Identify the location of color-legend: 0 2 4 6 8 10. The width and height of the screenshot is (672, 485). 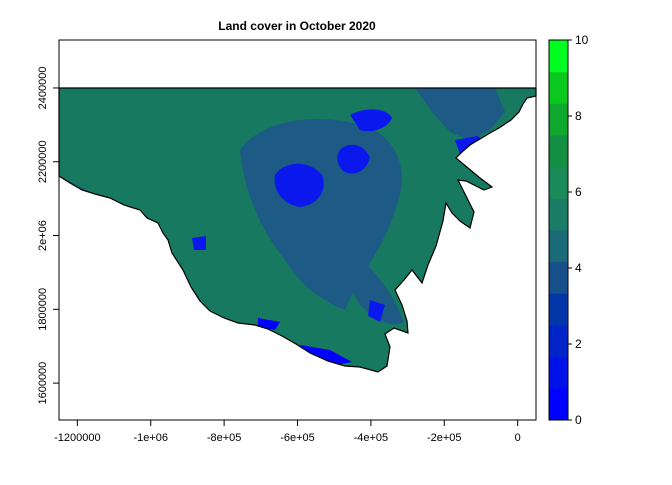
(568, 230).